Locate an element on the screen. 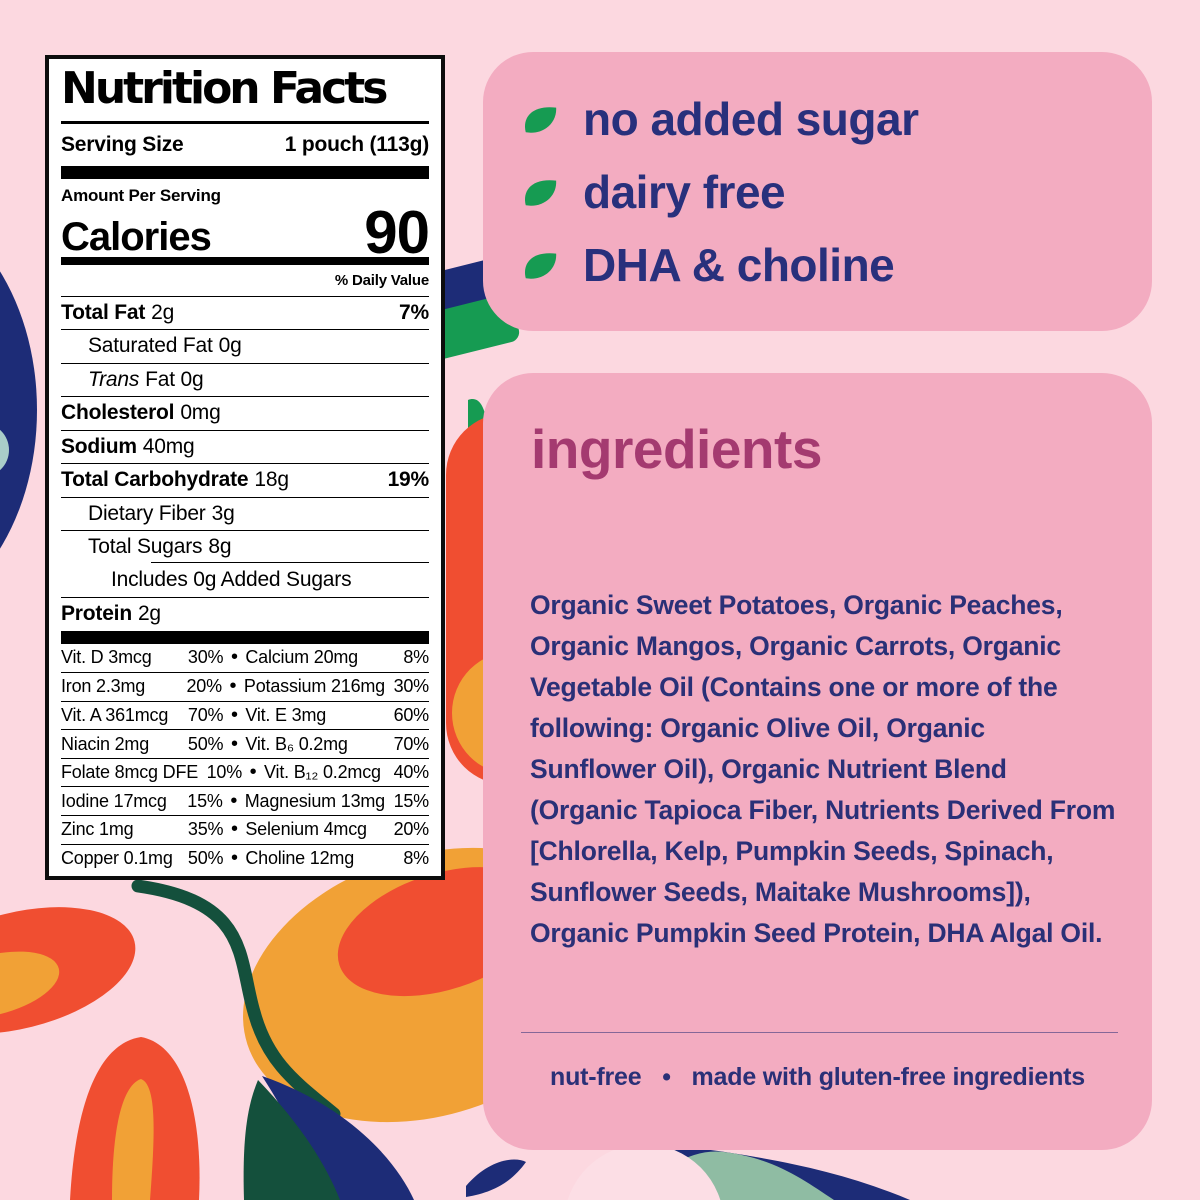  nutrient-row-cholesterol: Cholesterol 0mg is located at coordinates (245, 413).